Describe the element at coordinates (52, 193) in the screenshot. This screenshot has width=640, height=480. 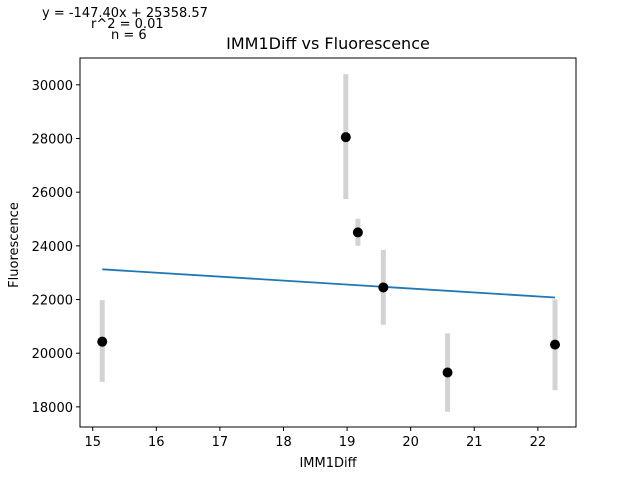
I see `y-tick-label-26000: 26000` at that location.